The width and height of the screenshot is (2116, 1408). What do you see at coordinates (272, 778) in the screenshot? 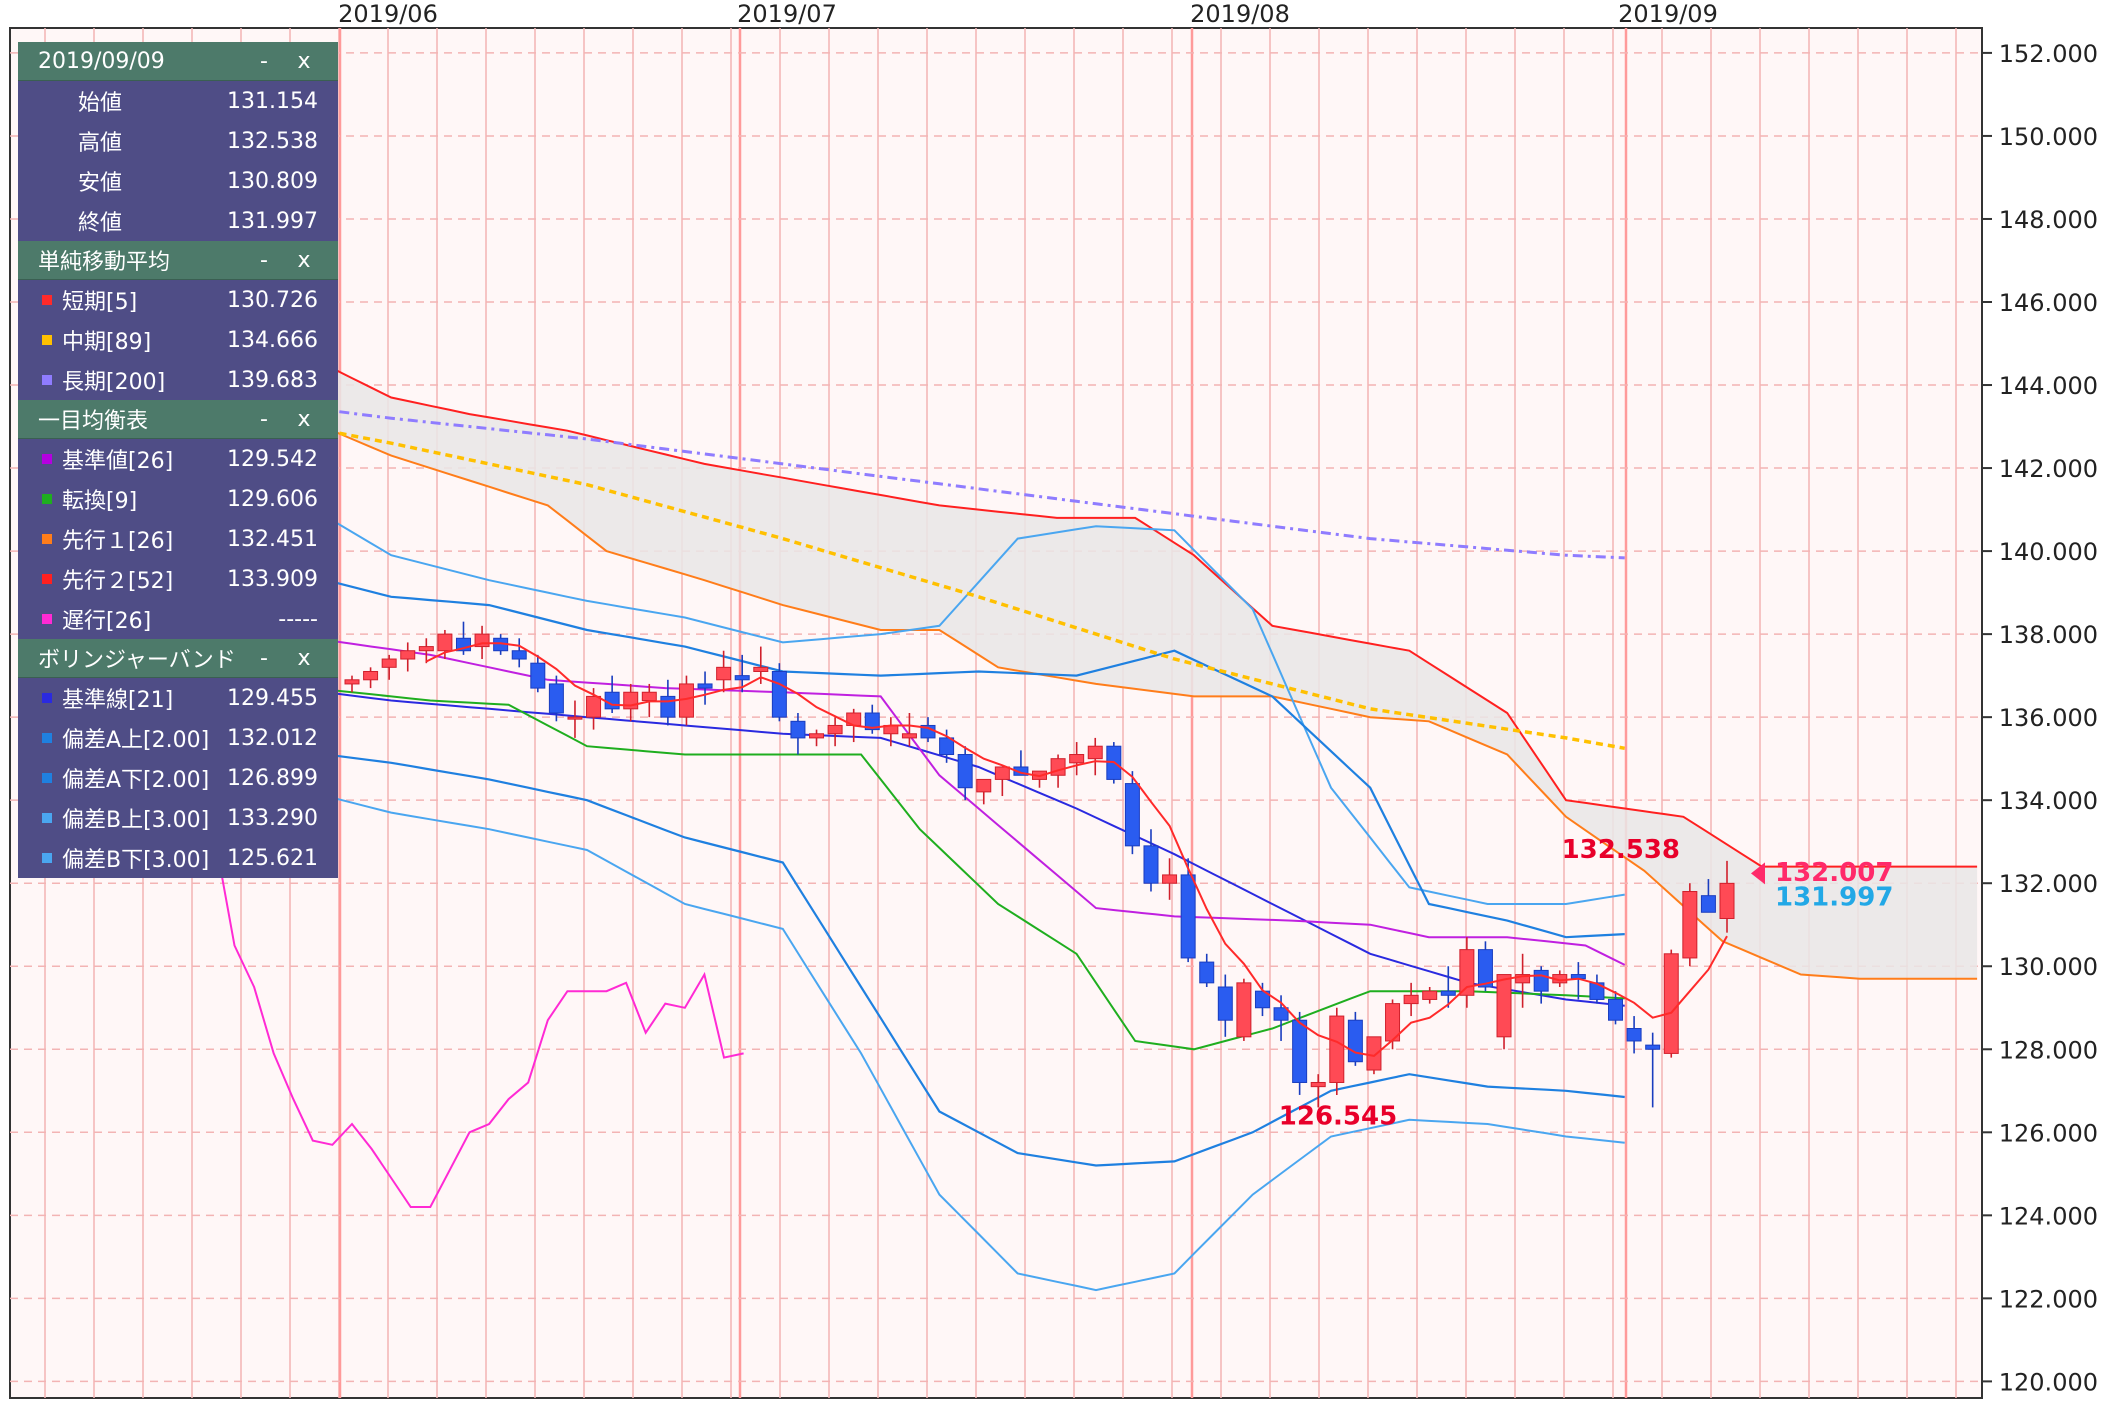
I see `indicator-value: 126.899` at bounding box center [272, 778].